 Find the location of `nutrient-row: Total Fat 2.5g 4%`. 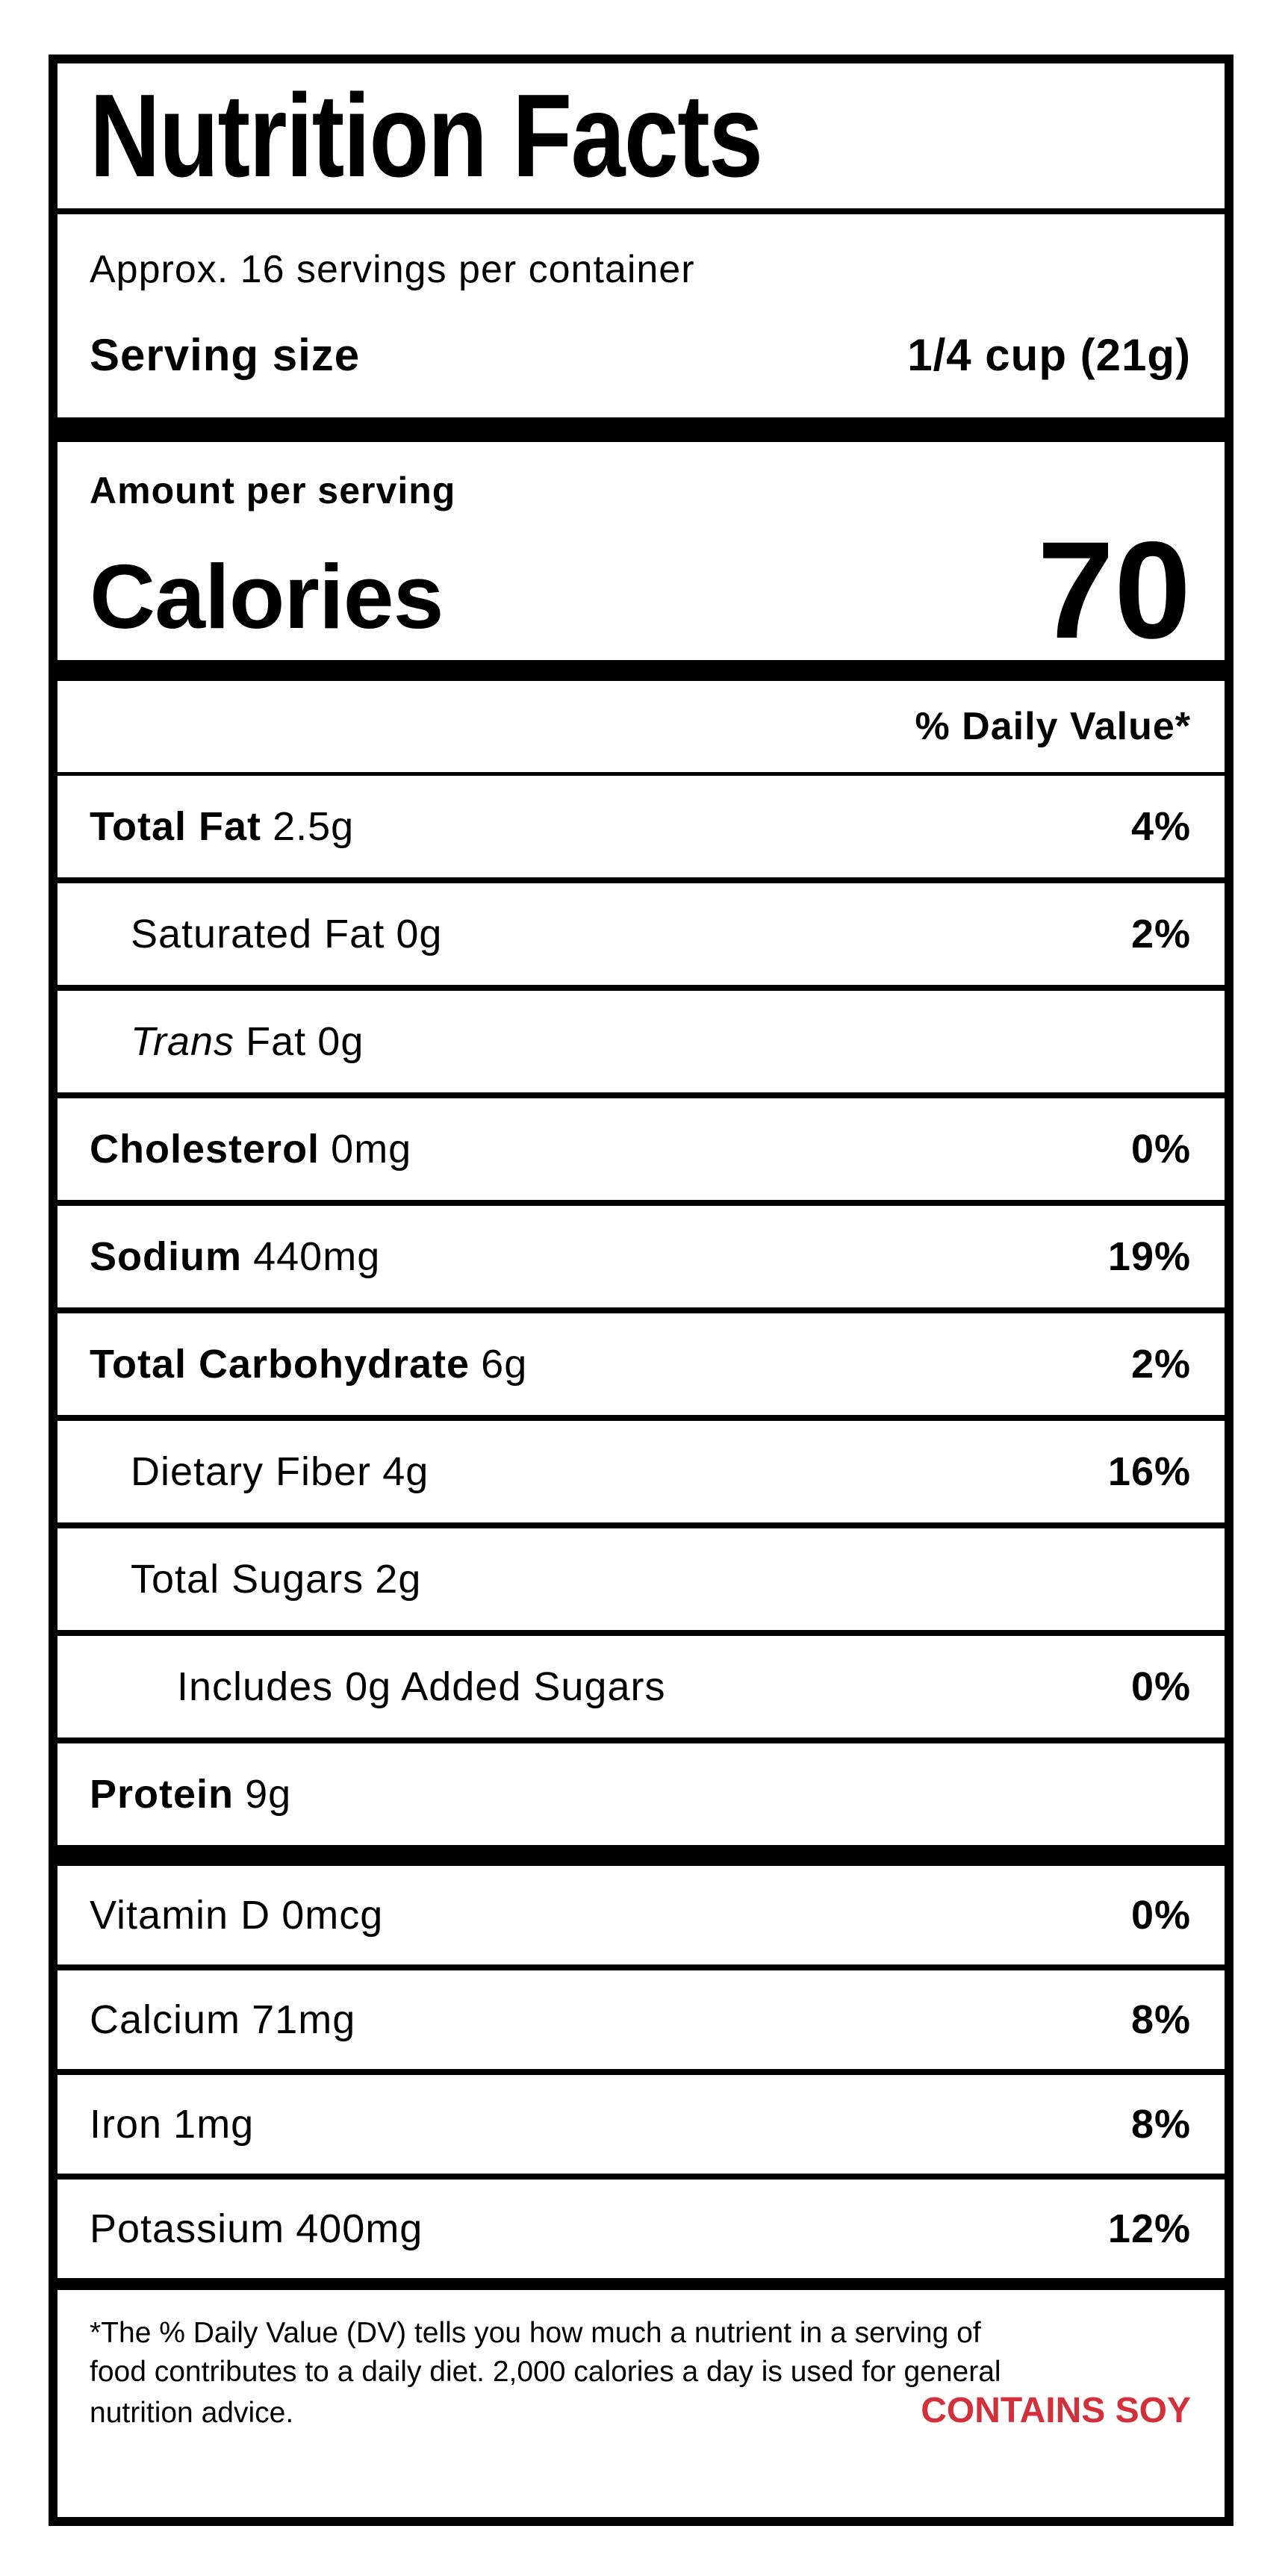

nutrient-row: Total Fat 2.5g 4% is located at coordinates (641, 829).